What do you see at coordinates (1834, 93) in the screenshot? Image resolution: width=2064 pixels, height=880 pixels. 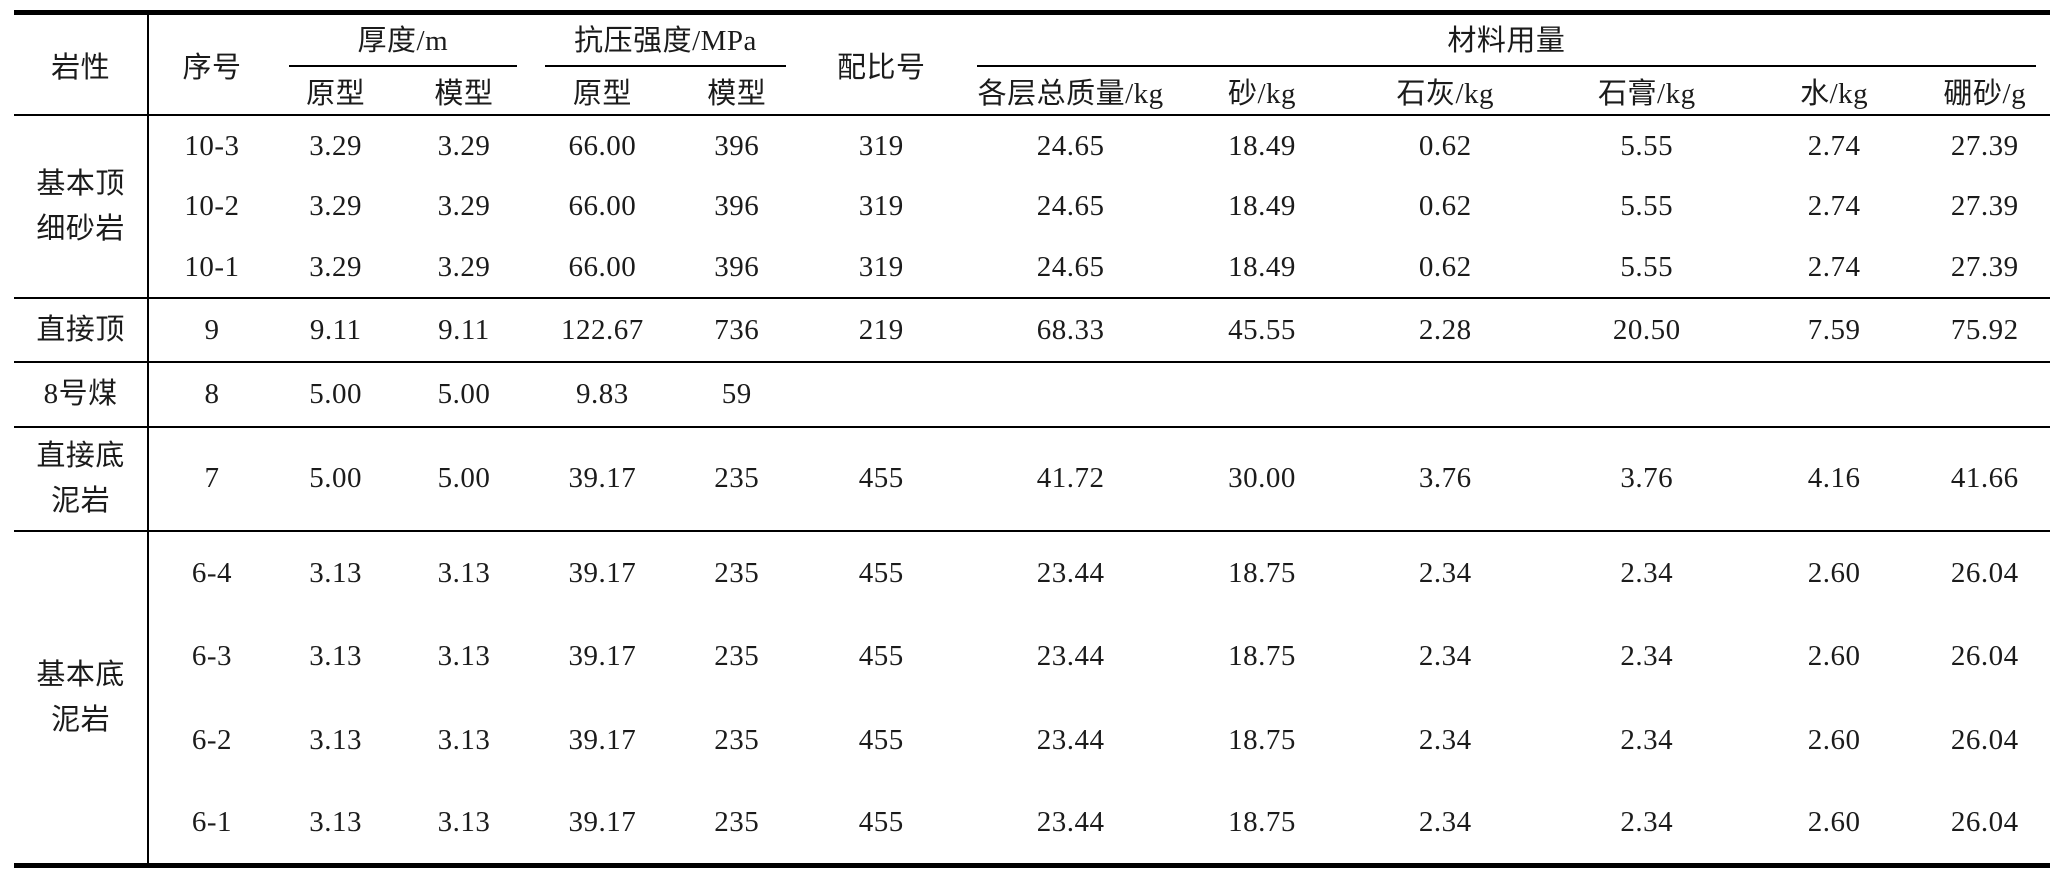 I see `header-water: 水/kg` at bounding box center [1834, 93].